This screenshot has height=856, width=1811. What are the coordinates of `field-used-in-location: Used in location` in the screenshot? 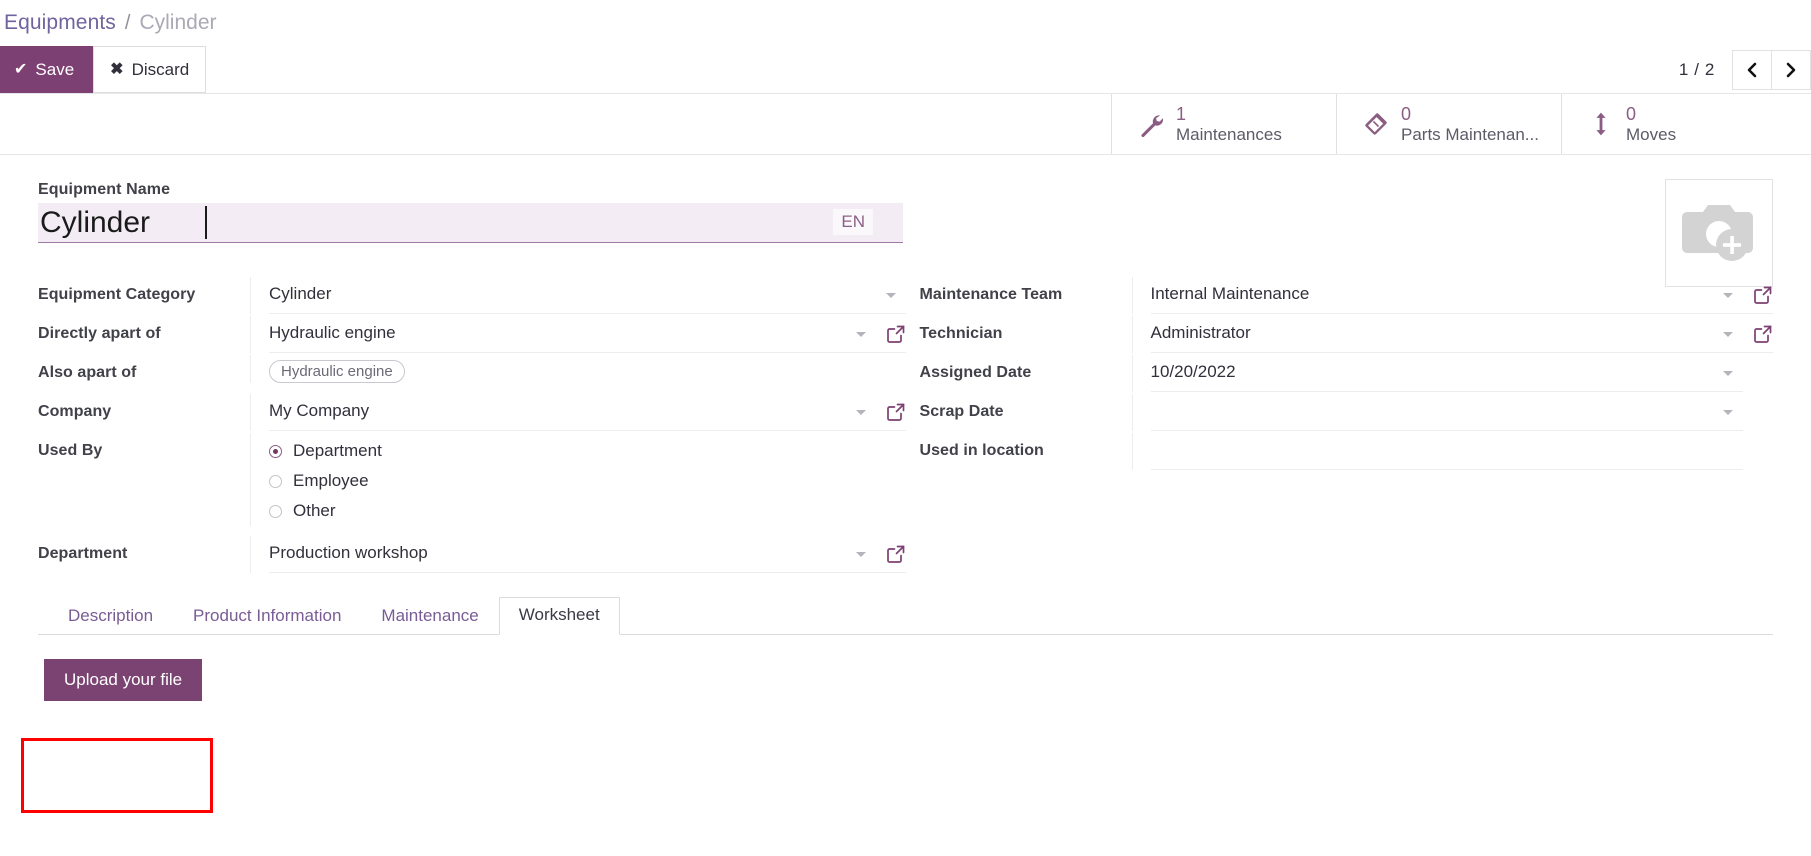 It's located at (1347, 452).